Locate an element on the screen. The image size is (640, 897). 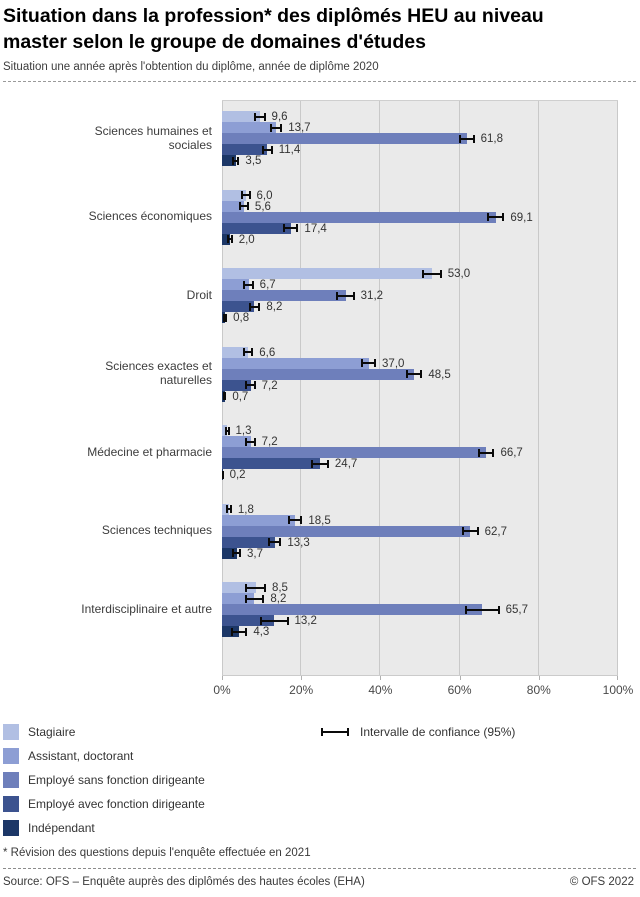
value-label: 1,8 is located at coordinates (245, 509).